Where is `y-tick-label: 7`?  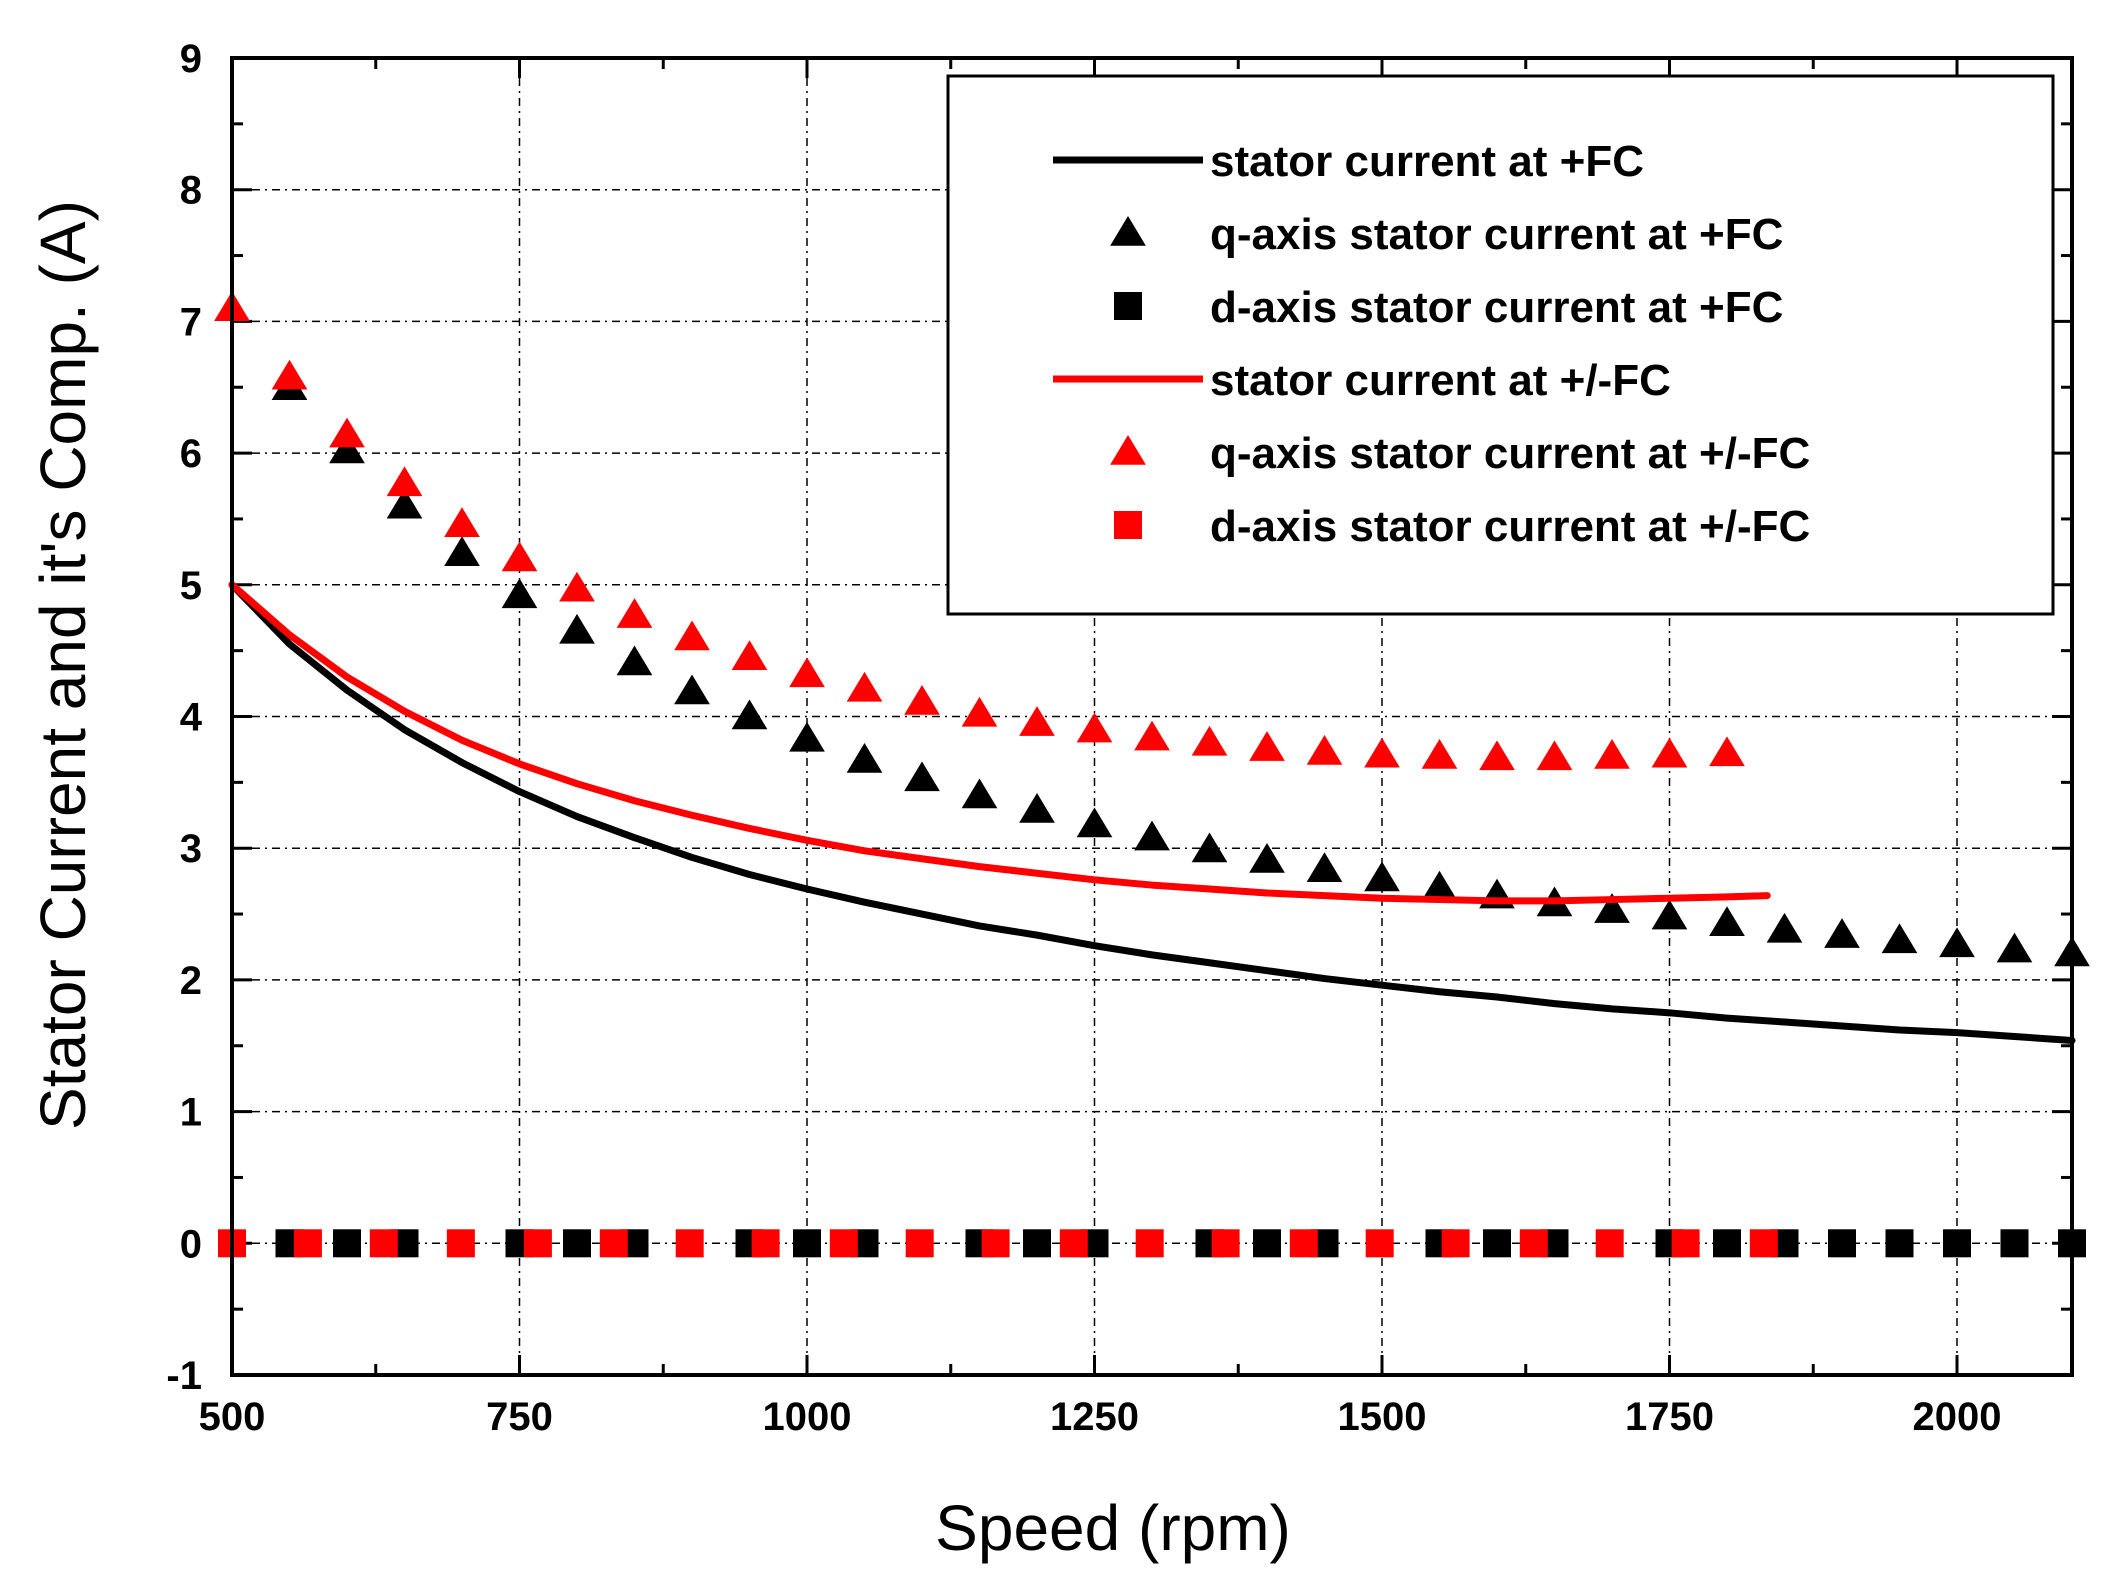 y-tick-label: 7 is located at coordinates (191, 322).